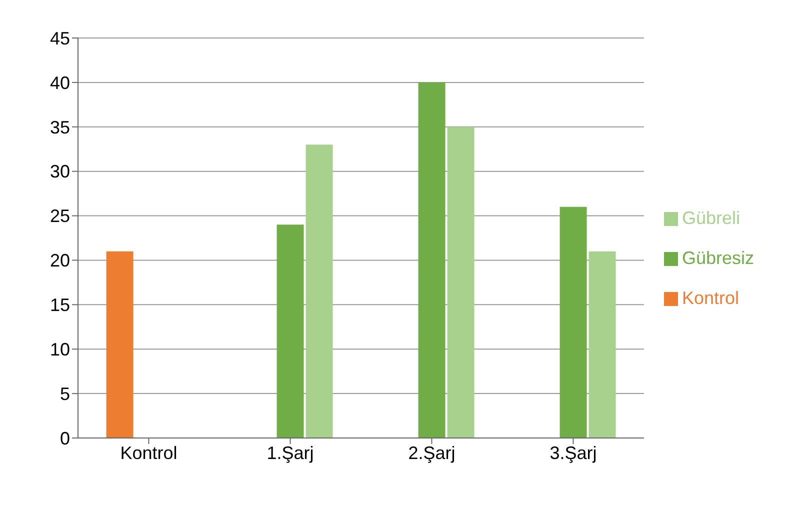  I want to click on y-tick-label: 25, so click(60, 216).